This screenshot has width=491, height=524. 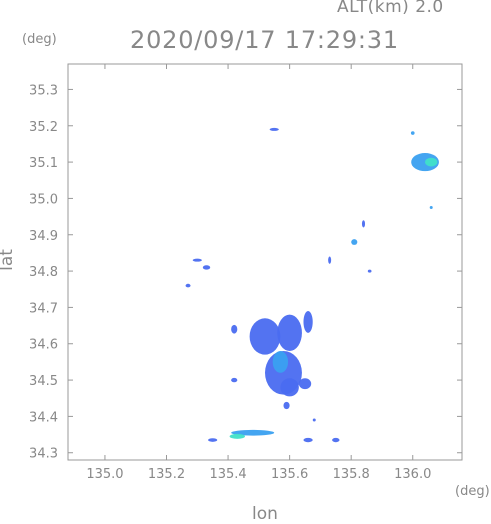 I want to click on x-tick-label: 135.6, so click(x=289, y=474).